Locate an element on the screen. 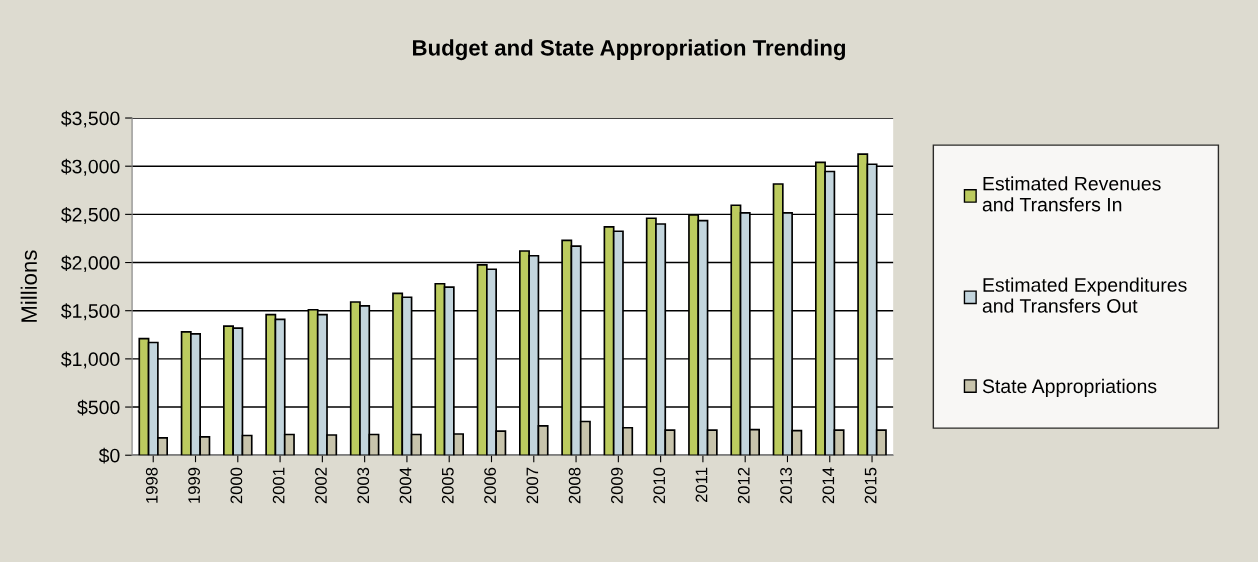 The image size is (1258, 562). y-tick-label: $3,500 is located at coordinates (90, 119).